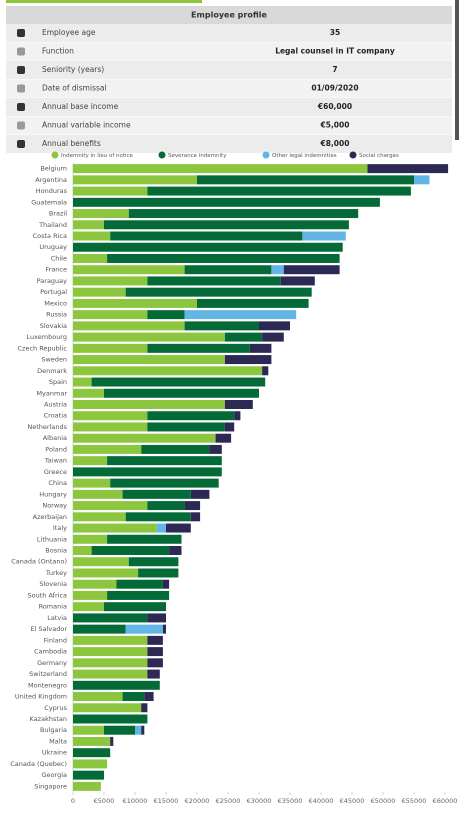 This screenshot has width=470, height=819. What do you see at coordinates (53, 169) in the screenshot?
I see `y-tick-label: Belgium` at bounding box center [53, 169].